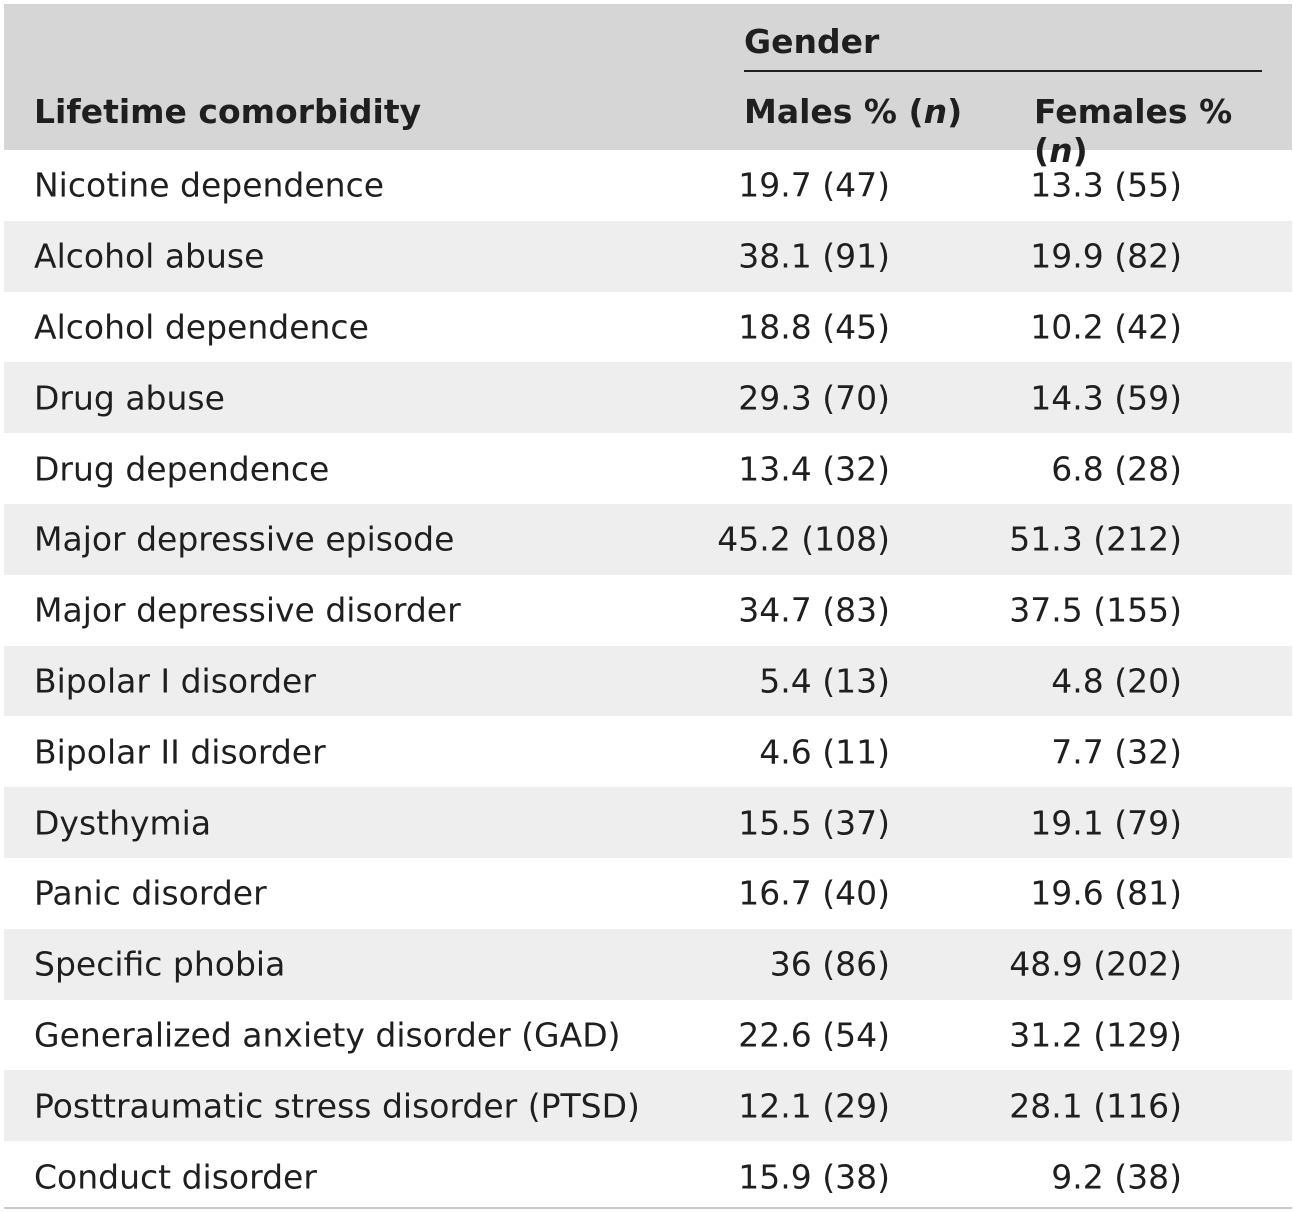 Image resolution: width=1293 pixels, height=1212 pixels. What do you see at coordinates (175, 1177) in the screenshot?
I see `condition-cell: Conduct disorder` at bounding box center [175, 1177].